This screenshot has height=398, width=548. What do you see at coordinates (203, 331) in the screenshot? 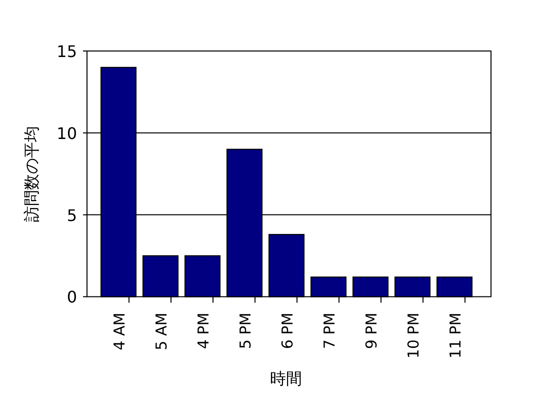
I see `x-tick-label: 4 PM` at bounding box center [203, 331].